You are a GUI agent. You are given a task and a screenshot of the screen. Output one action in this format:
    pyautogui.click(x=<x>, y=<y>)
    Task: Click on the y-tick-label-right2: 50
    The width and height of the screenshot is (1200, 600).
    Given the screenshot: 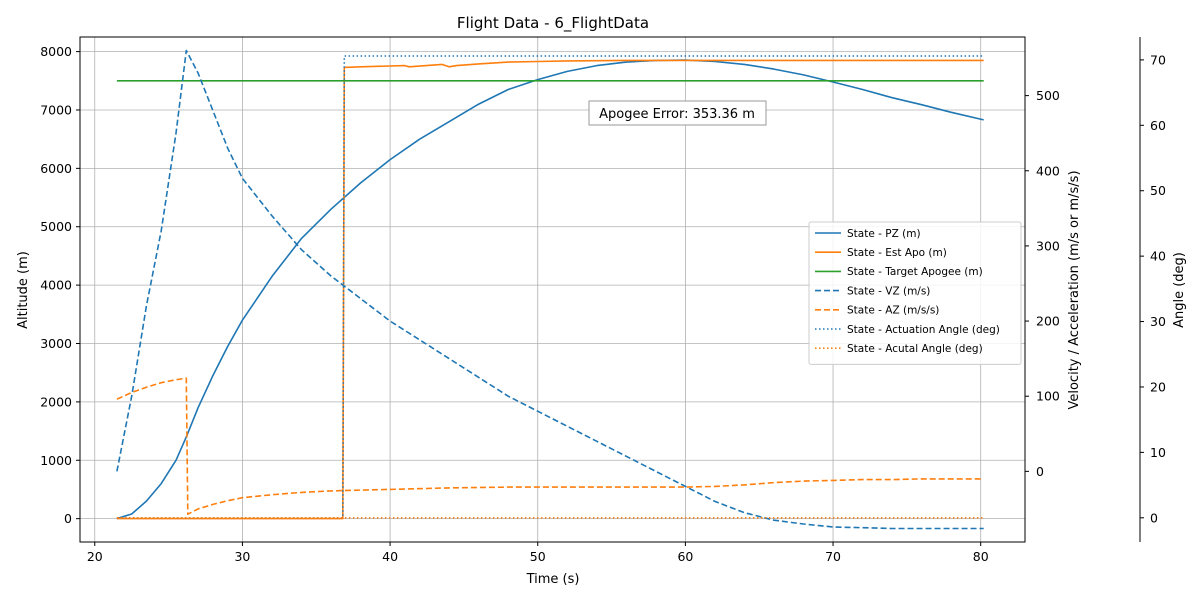 What is the action you would take?
    pyautogui.click(x=1158, y=190)
    